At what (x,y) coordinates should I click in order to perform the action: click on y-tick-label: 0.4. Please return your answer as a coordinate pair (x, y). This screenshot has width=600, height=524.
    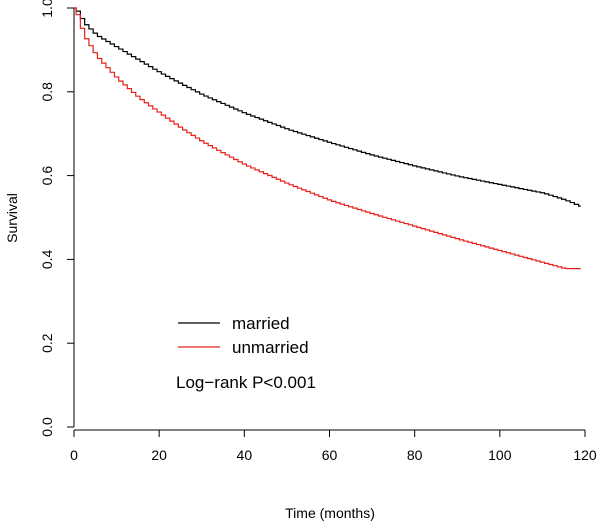
    Looking at the image, I should click on (47, 259).